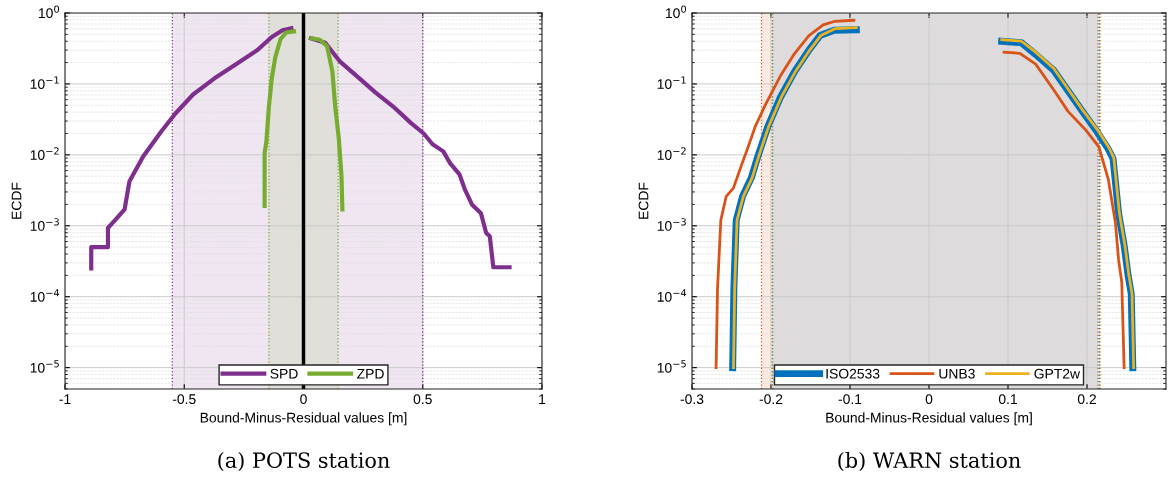 This screenshot has height=479, width=1168. Describe the element at coordinates (853, 373) in the screenshot. I see `legend-label: ISO2533` at that location.